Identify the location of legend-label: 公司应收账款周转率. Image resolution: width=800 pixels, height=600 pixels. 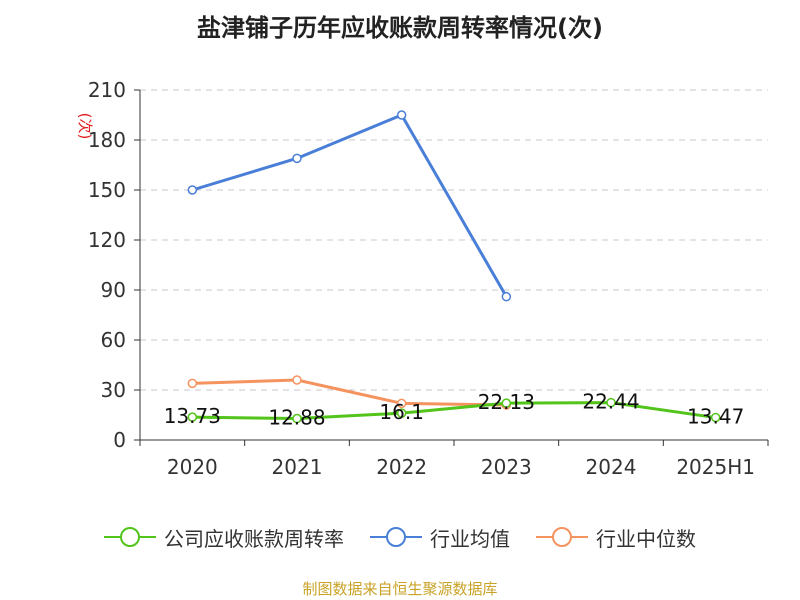
(254, 538).